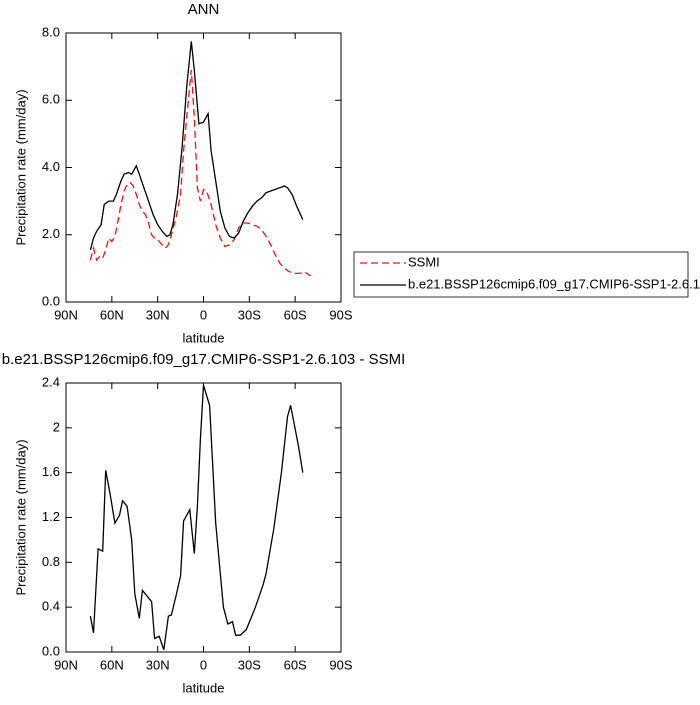 The image size is (700, 705). What do you see at coordinates (51, 99) in the screenshot?
I see `y-tick-label: 6.0` at bounding box center [51, 99].